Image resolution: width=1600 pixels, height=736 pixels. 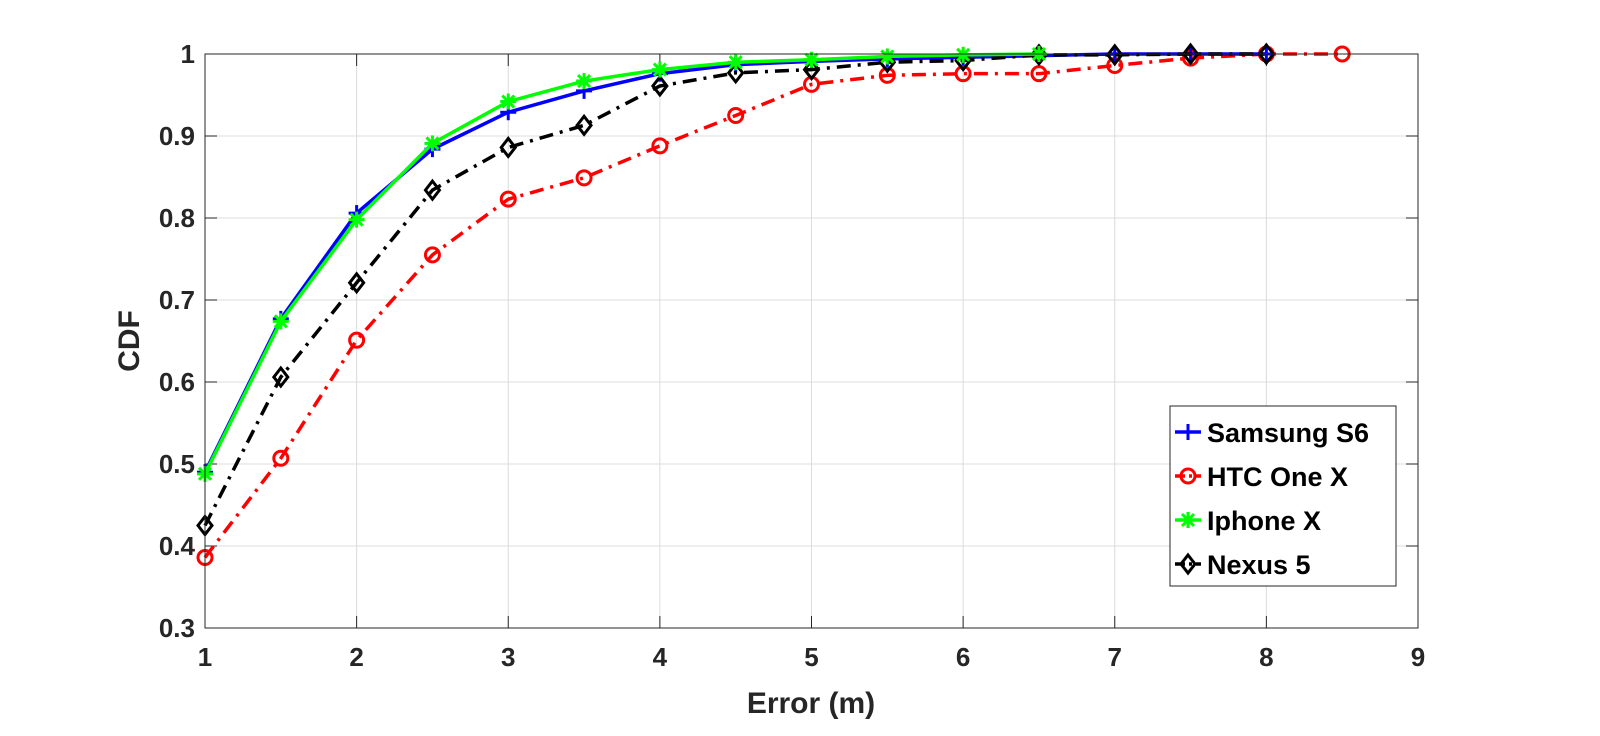 I want to click on x-tick-label: 2, so click(x=356, y=657).